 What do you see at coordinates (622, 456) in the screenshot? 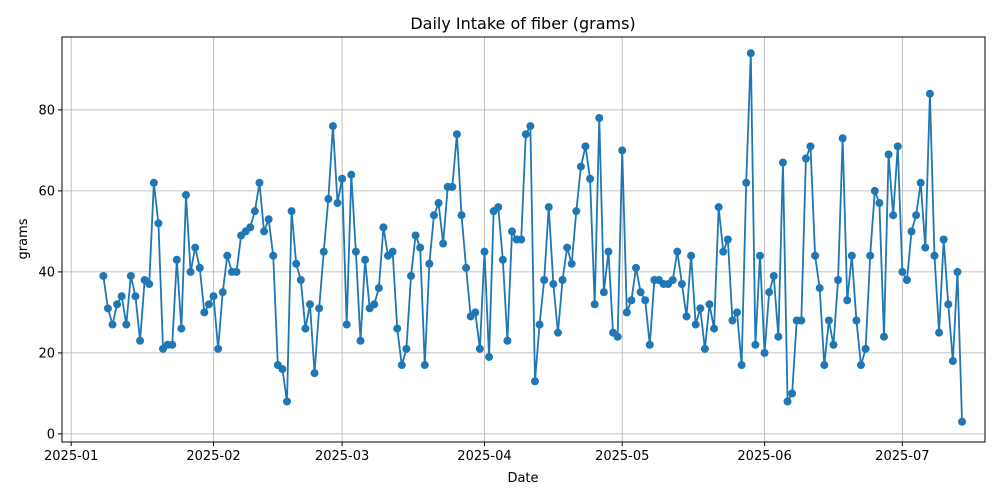
I see `x-tick-label: 2025-05` at bounding box center [622, 456].